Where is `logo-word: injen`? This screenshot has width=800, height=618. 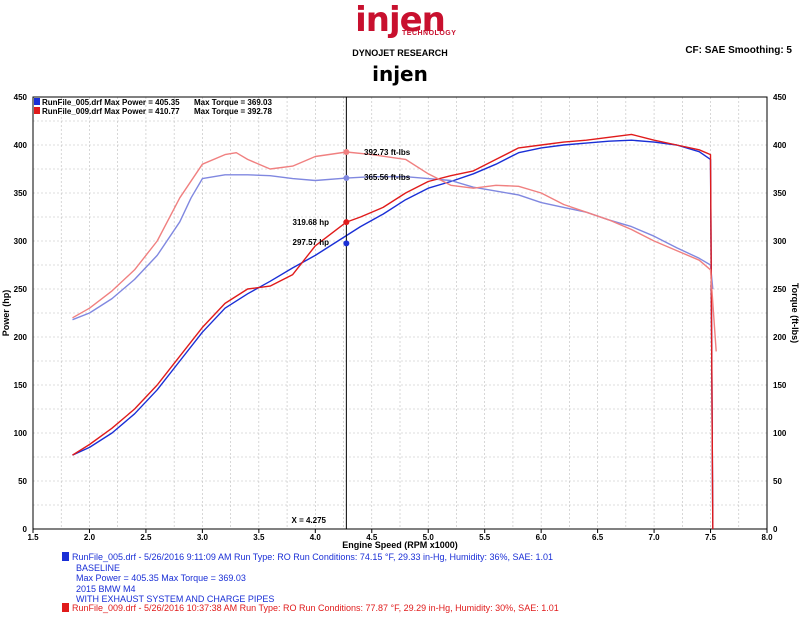 logo-word: injen is located at coordinates (400, 20).